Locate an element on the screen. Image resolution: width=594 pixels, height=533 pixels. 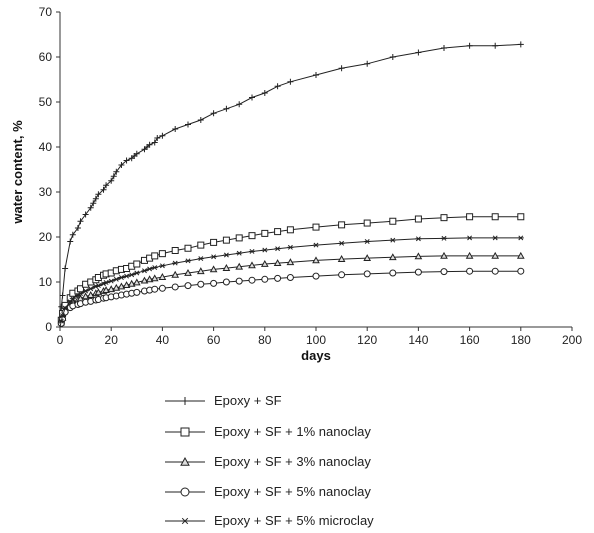
legend-label: Epoxy + SF + 5% nanoclay is located at coordinates (292, 491).